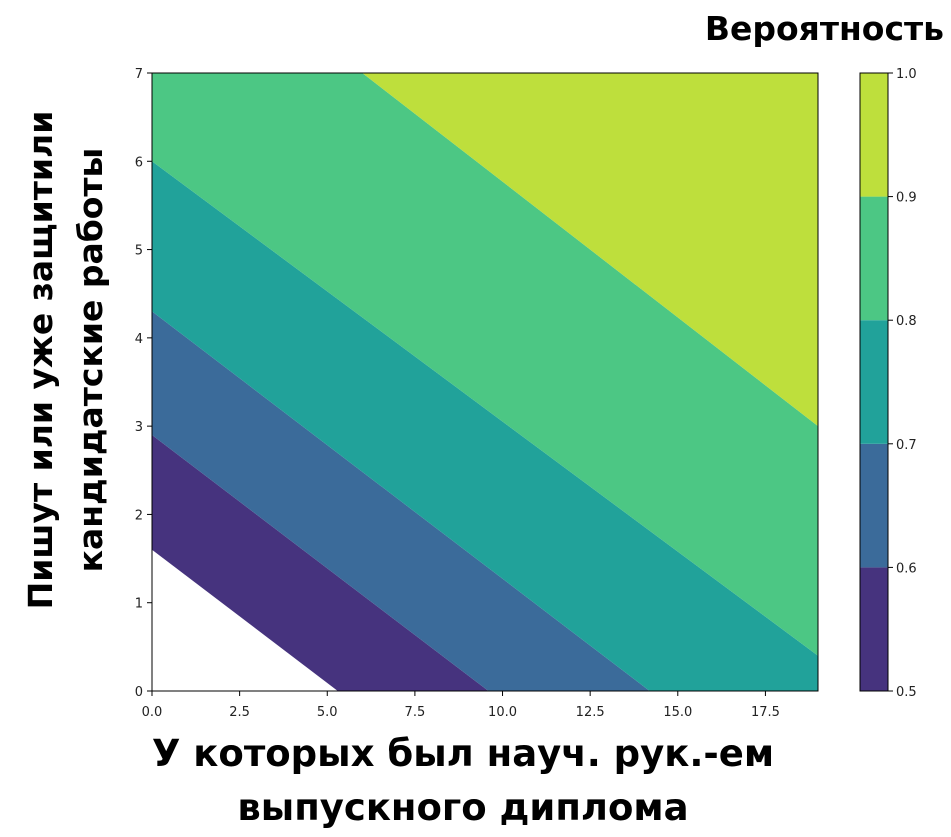  I want to click on x-tick-label: 17.5, so click(765, 712).